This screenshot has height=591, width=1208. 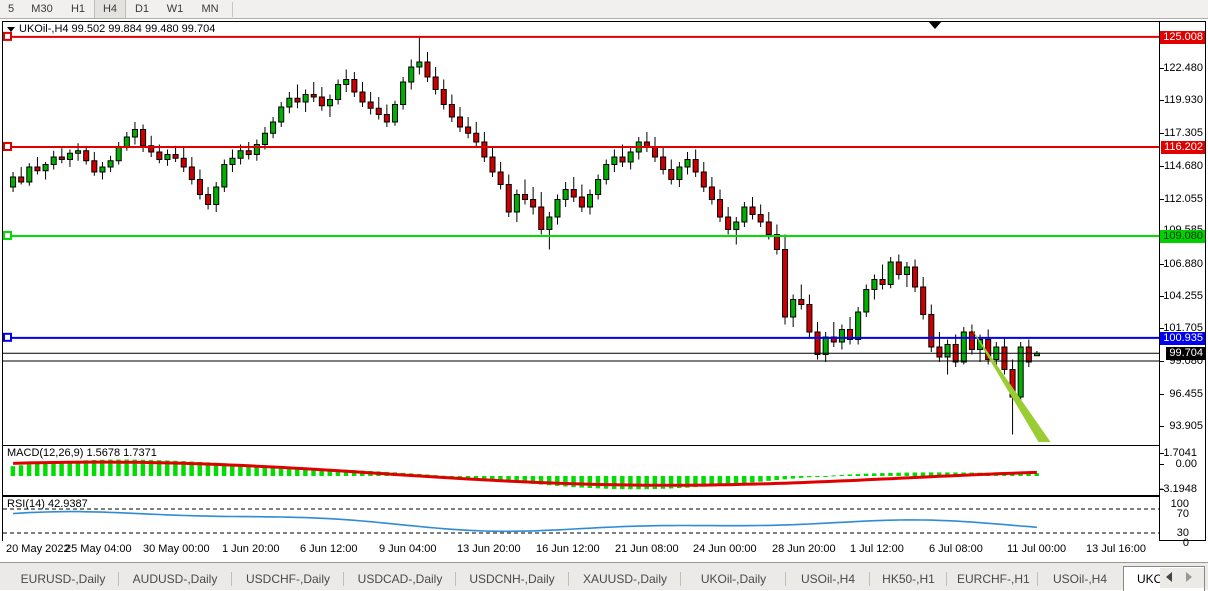 I want to click on macd-pane: MACD(12,26,9) 1.5678 1.7371, so click(x=581, y=470).